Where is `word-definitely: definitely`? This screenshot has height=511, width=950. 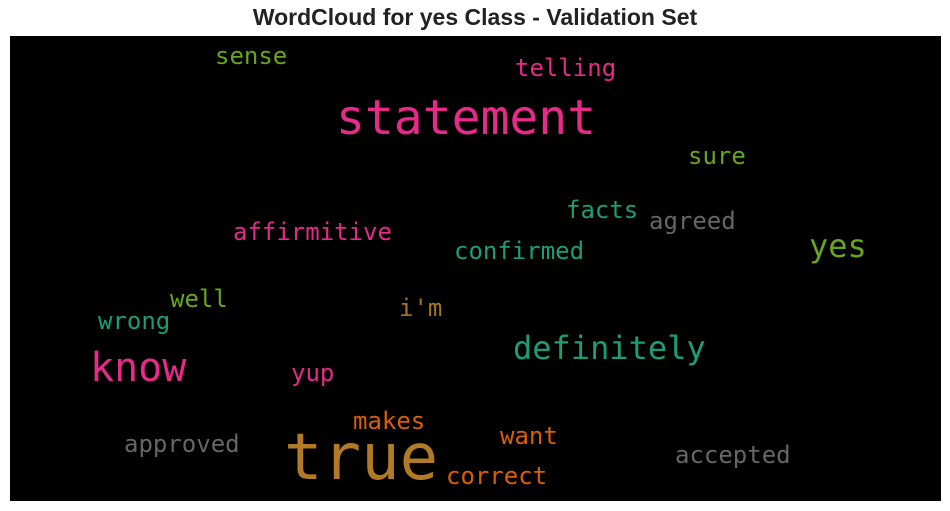
word-definitely: definitely is located at coordinates (609, 348).